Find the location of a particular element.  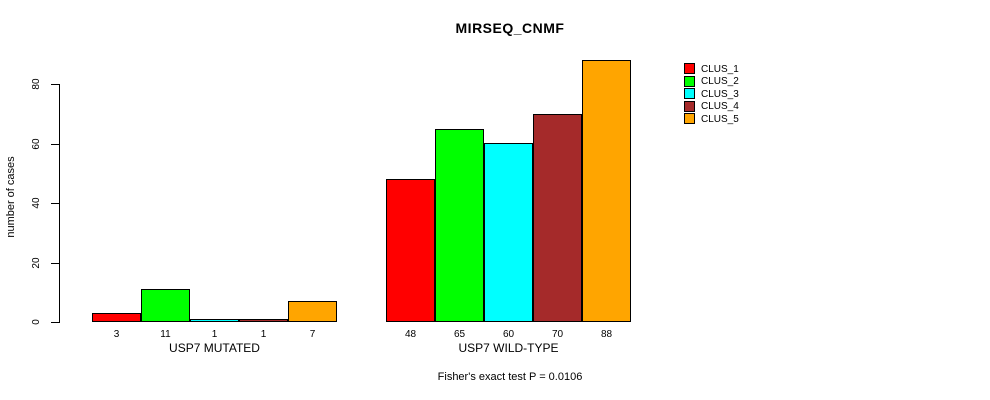

bar-value-label: 48 is located at coordinates (410, 334).